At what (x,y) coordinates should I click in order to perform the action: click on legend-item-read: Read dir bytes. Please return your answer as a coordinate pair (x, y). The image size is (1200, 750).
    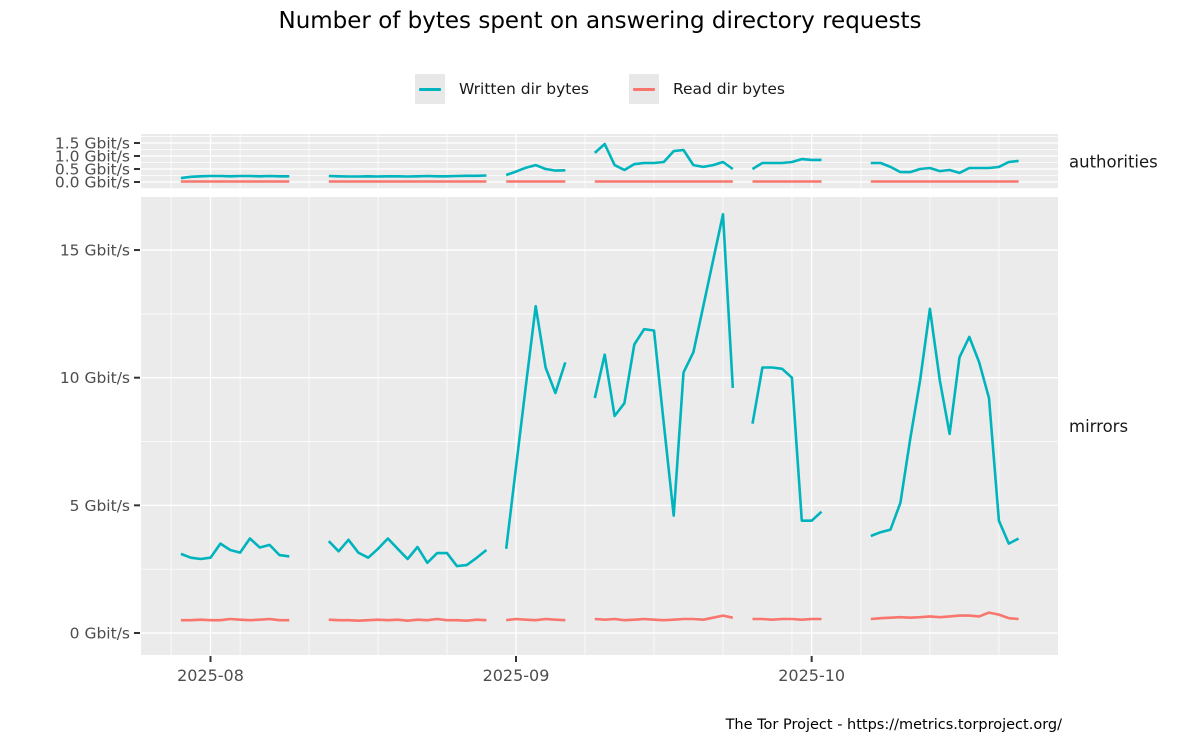
    Looking at the image, I should click on (706, 89).